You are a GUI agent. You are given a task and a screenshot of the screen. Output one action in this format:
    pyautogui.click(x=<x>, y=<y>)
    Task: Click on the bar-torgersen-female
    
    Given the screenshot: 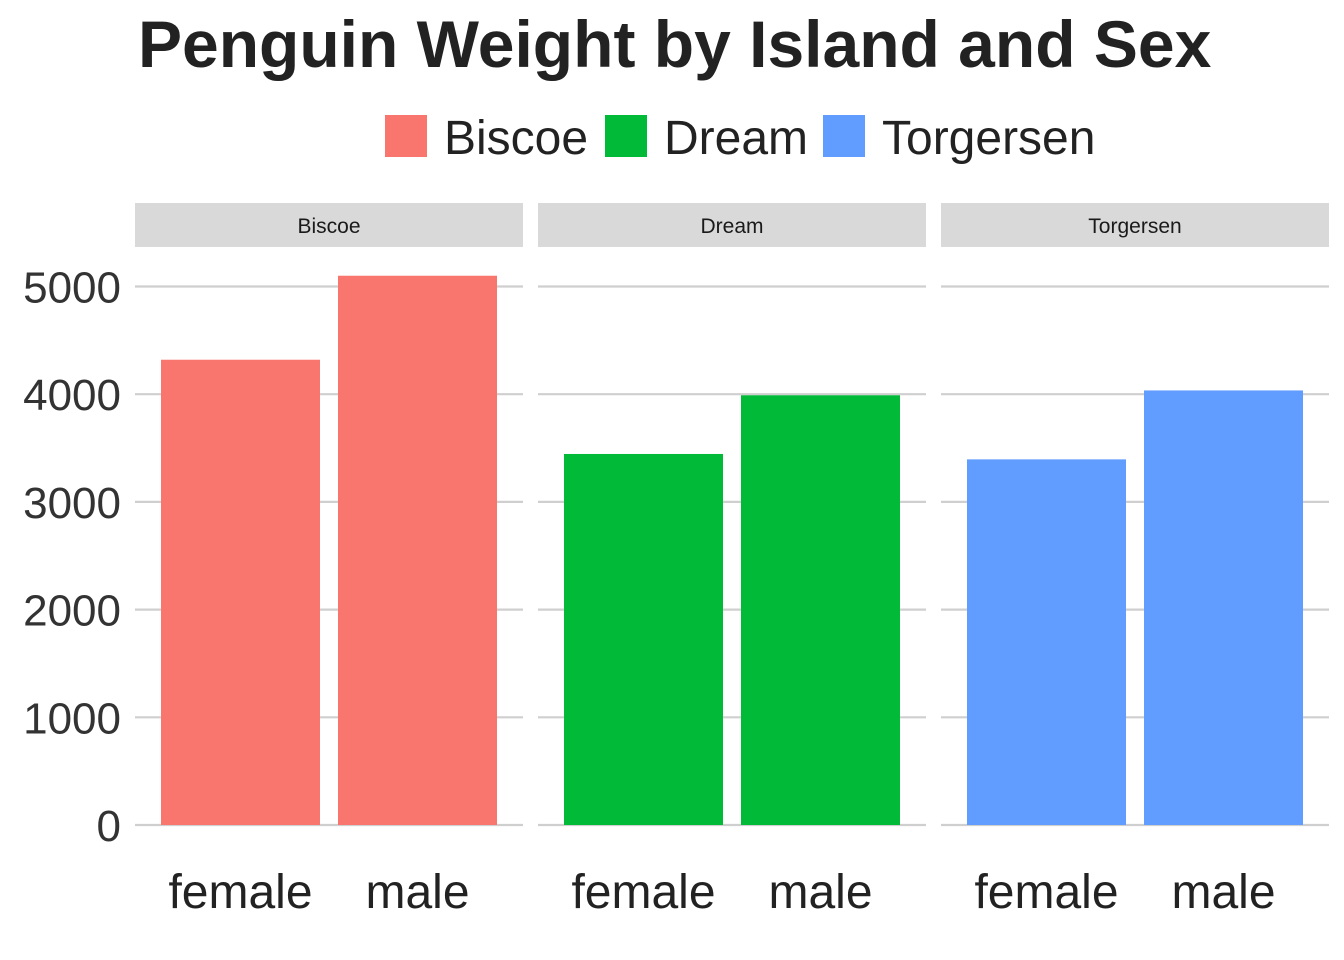 What is the action you would take?
    pyautogui.click(x=1046, y=642)
    